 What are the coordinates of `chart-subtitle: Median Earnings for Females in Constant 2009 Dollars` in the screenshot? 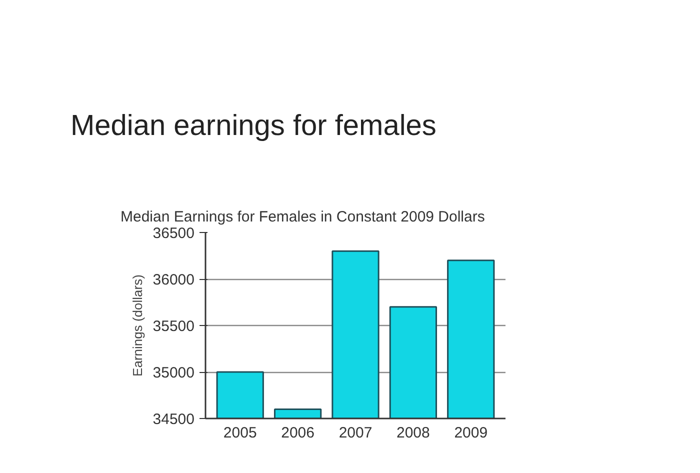 It's located at (302, 217).